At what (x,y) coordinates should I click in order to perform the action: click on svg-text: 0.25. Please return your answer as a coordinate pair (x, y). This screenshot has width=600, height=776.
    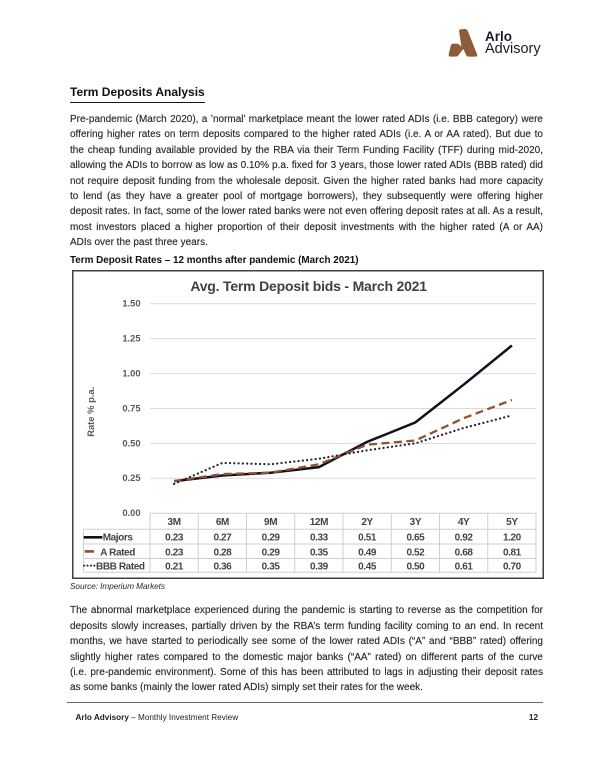
    Looking at the image, I should click on (131, 477).